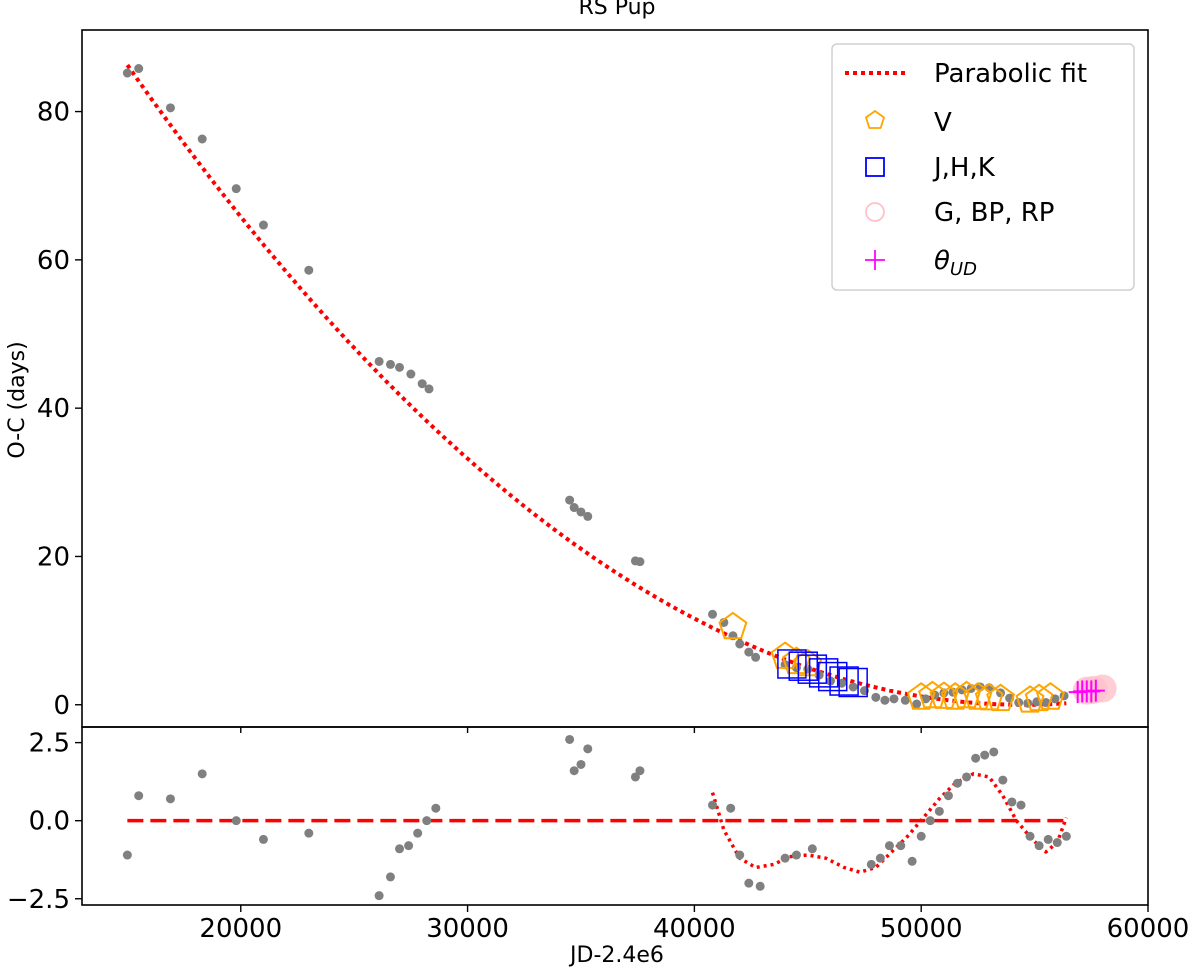 This screenshot has height=970, width=1200. What do you see at coordinates (53, 113) in the screenshot?
I see `y-tick-label: 80` at bounding box center [53, 113].